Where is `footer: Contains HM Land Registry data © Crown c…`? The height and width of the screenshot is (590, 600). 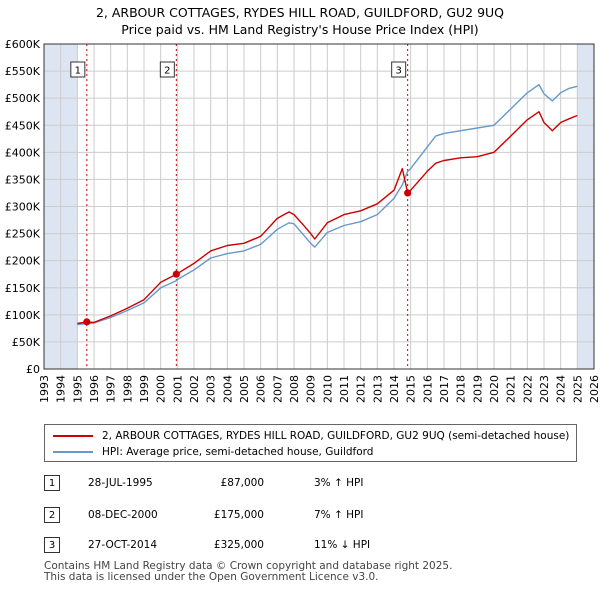
footer: Contains HM Land Registry data © Crown c… is located at coordinates (248, 572).